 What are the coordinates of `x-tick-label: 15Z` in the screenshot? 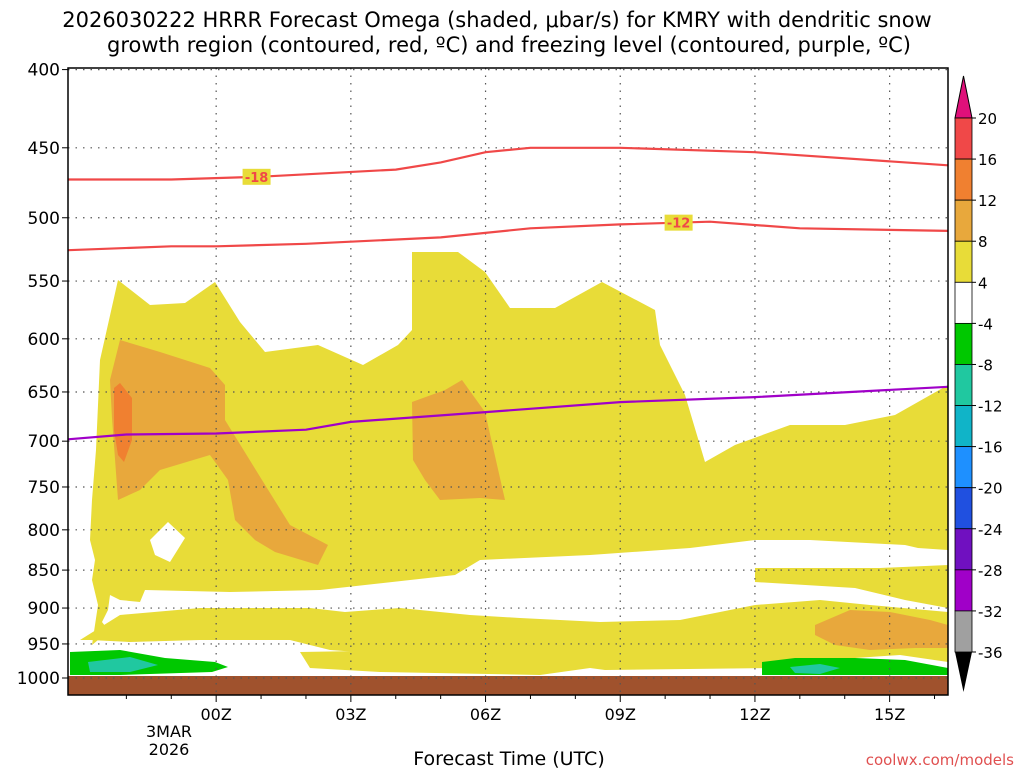 It's located at (889, 714).